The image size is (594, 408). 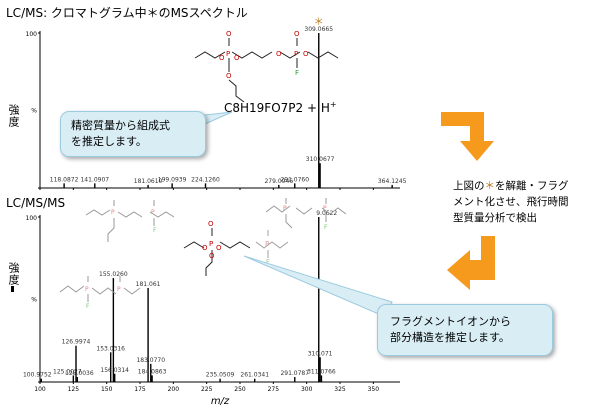 I want to click on peak-label: 126.9974, so click(x=76, y=342).